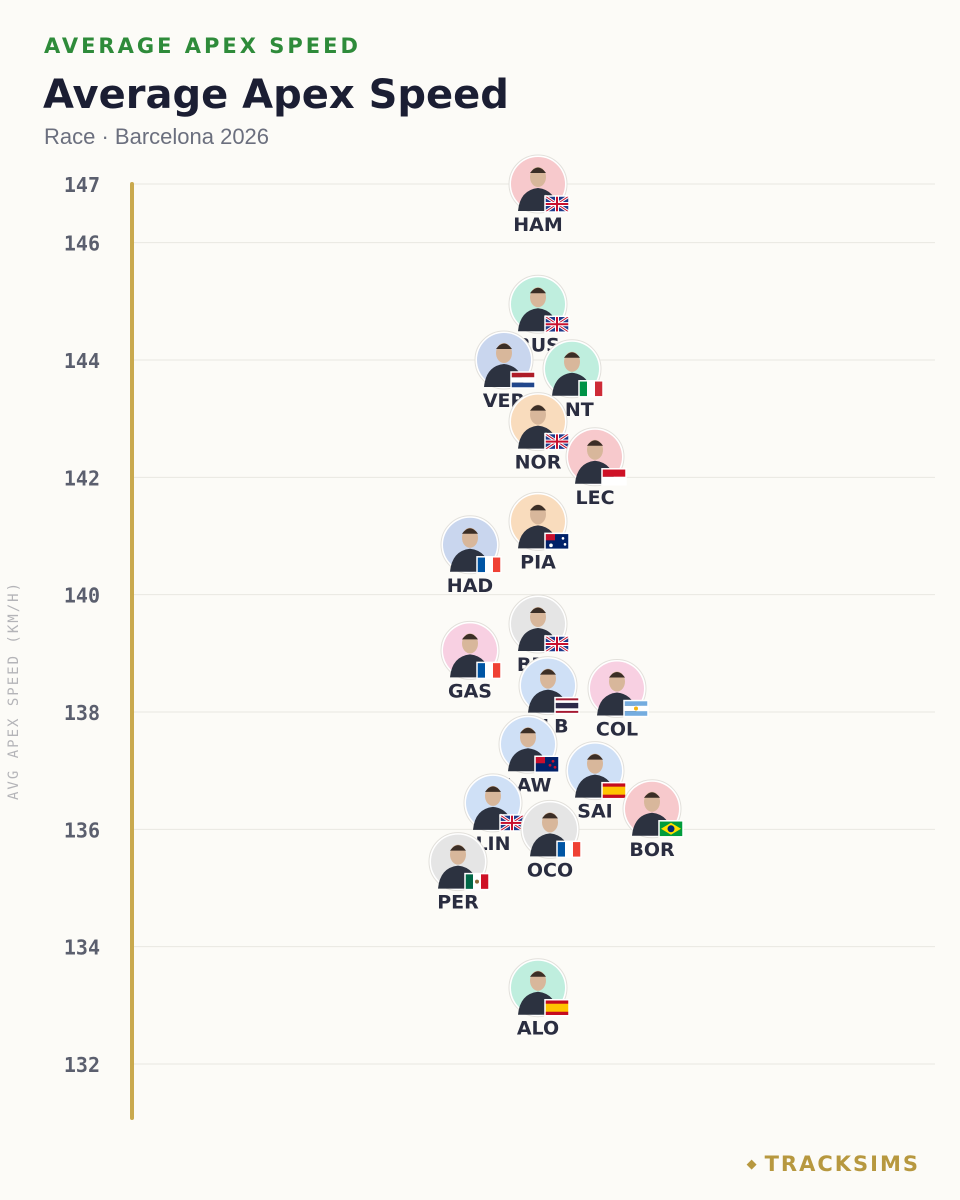 The width and height of the screenshot is (960, 1200). What do you see at coordinates (459, 873) in the screenshot?
I see `driver-point: PER` at bounding box center [459, 873].